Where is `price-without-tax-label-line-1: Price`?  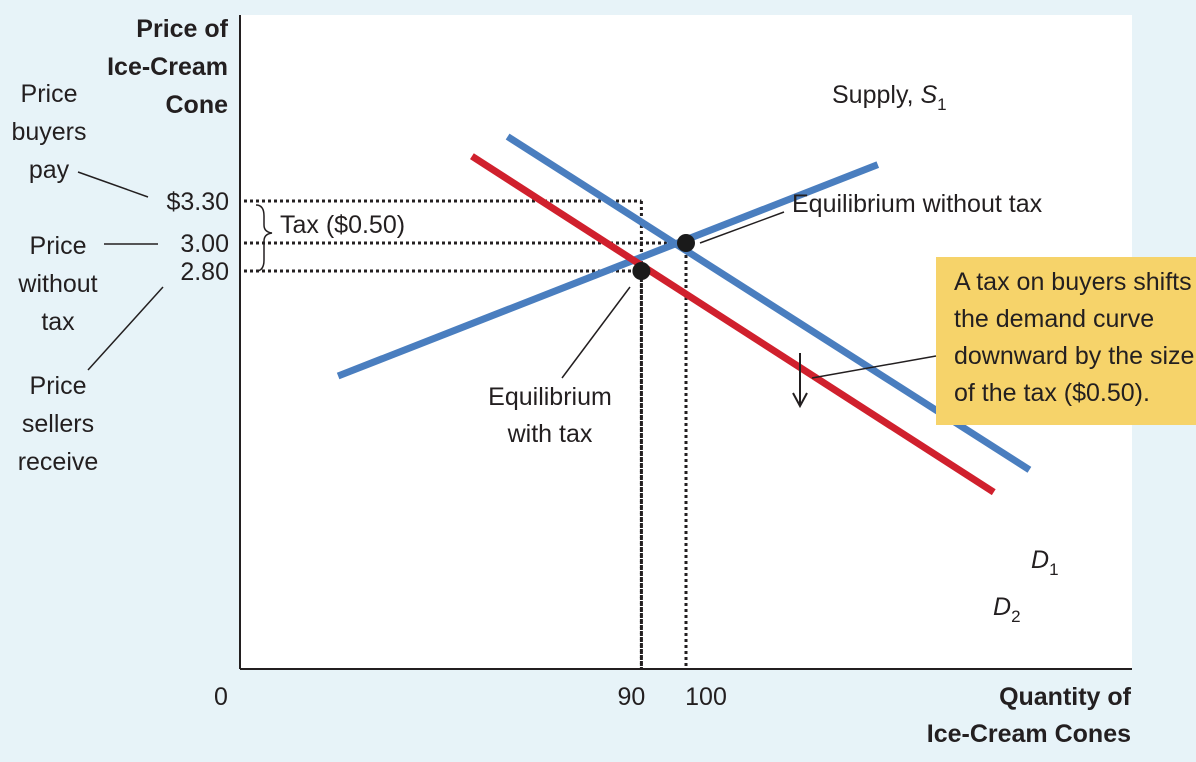
price-without-tax-label-line-1: Price is located at coordinates (58, 246).